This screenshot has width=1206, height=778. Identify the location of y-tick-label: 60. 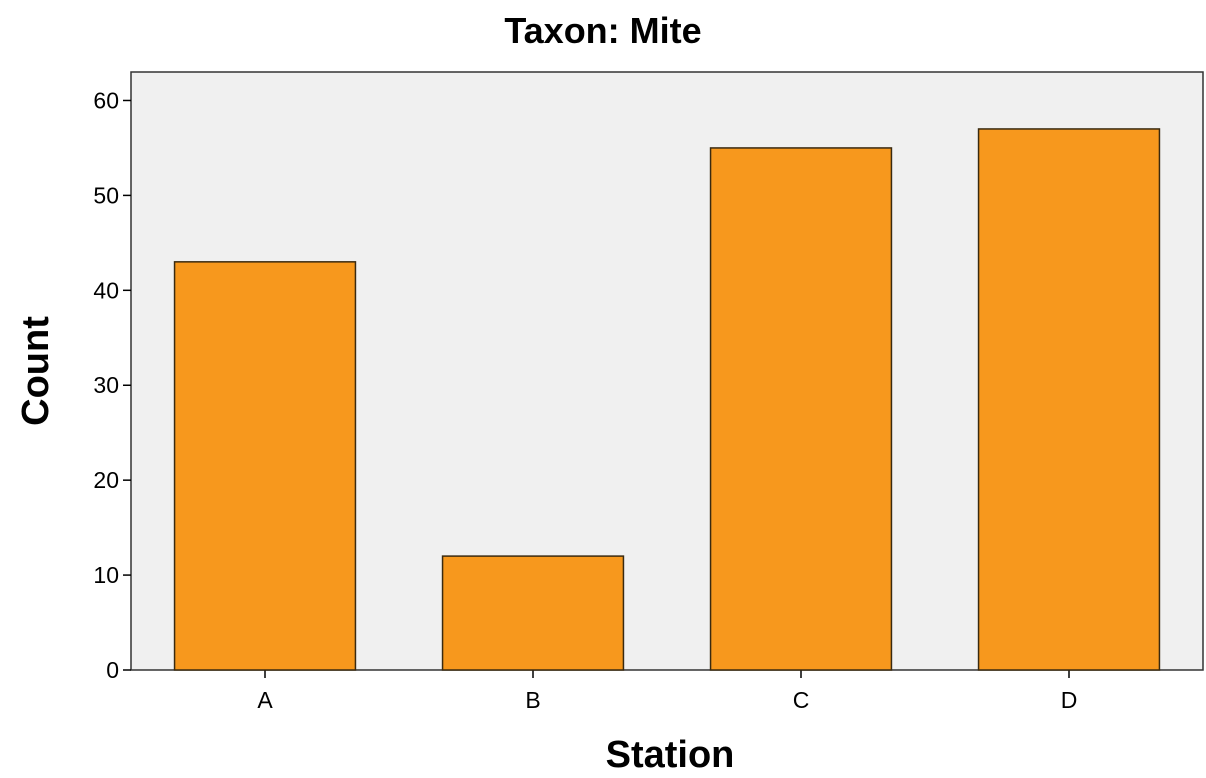
(106, 100).